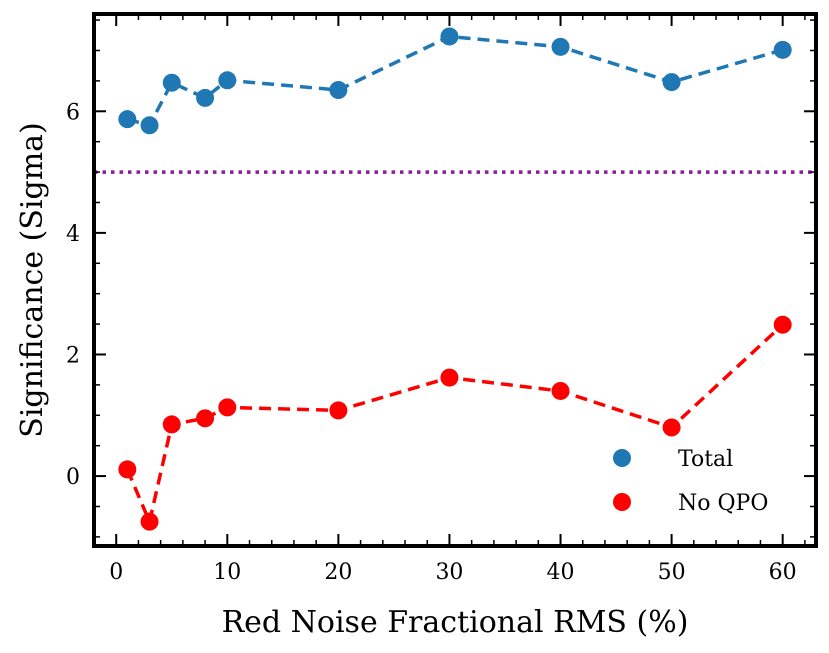 This screenshot has height=653, width=829. I want to click on y-tick-label: 4, so click(73, 234).